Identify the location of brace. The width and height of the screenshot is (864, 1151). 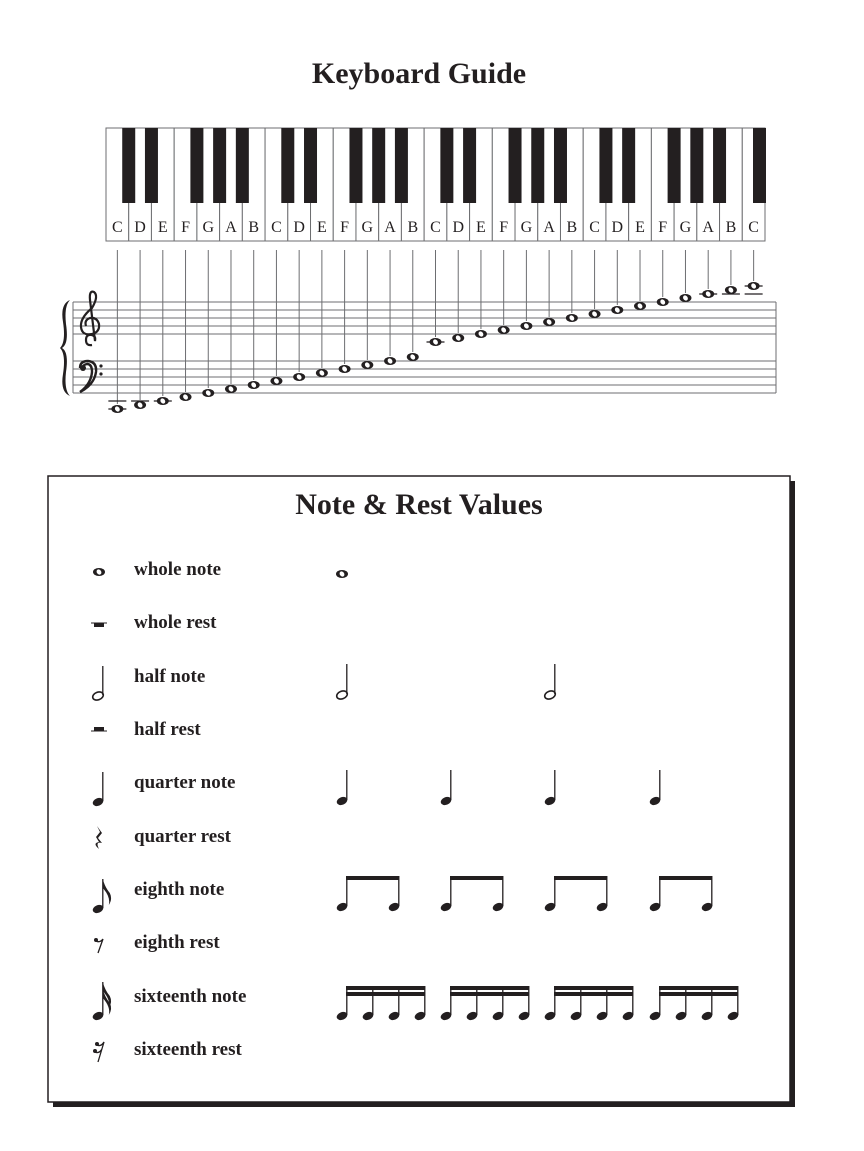
(65, 348).